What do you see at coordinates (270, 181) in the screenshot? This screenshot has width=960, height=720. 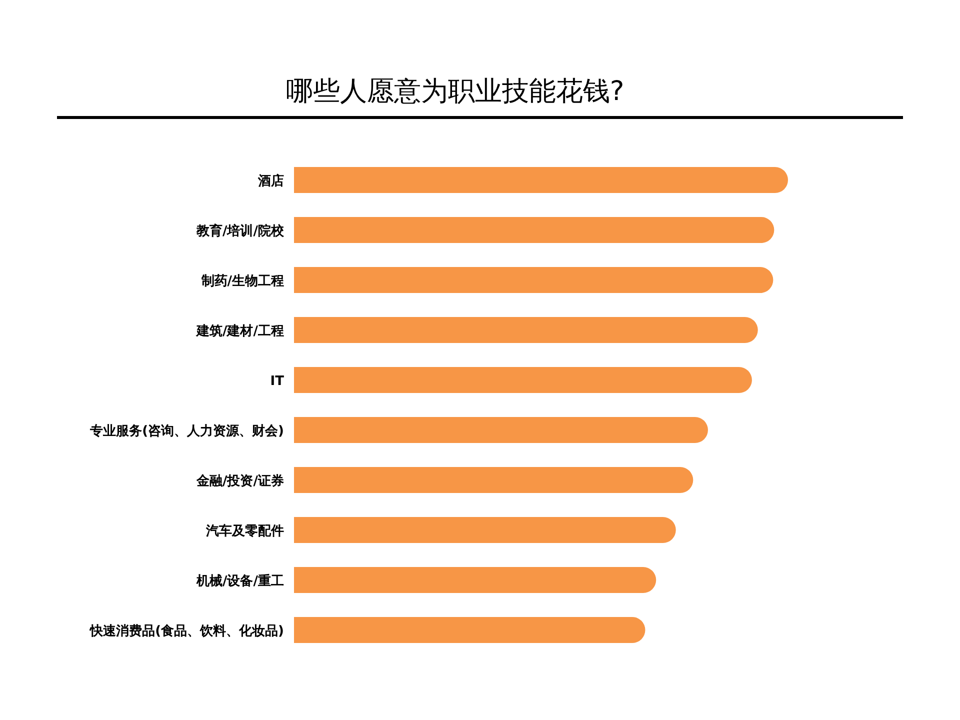 I see `y-tick-label: 酒店` at bounding box center [270, 181].